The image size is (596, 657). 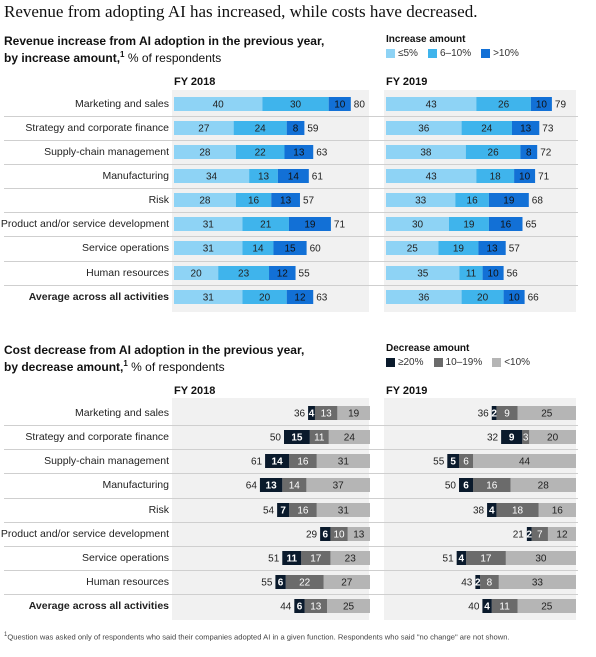 What do you see at coordinates (500, 53) in the screenshot?
I see `legend-item-rev-high: >10%` at bounding box center [500, 53].